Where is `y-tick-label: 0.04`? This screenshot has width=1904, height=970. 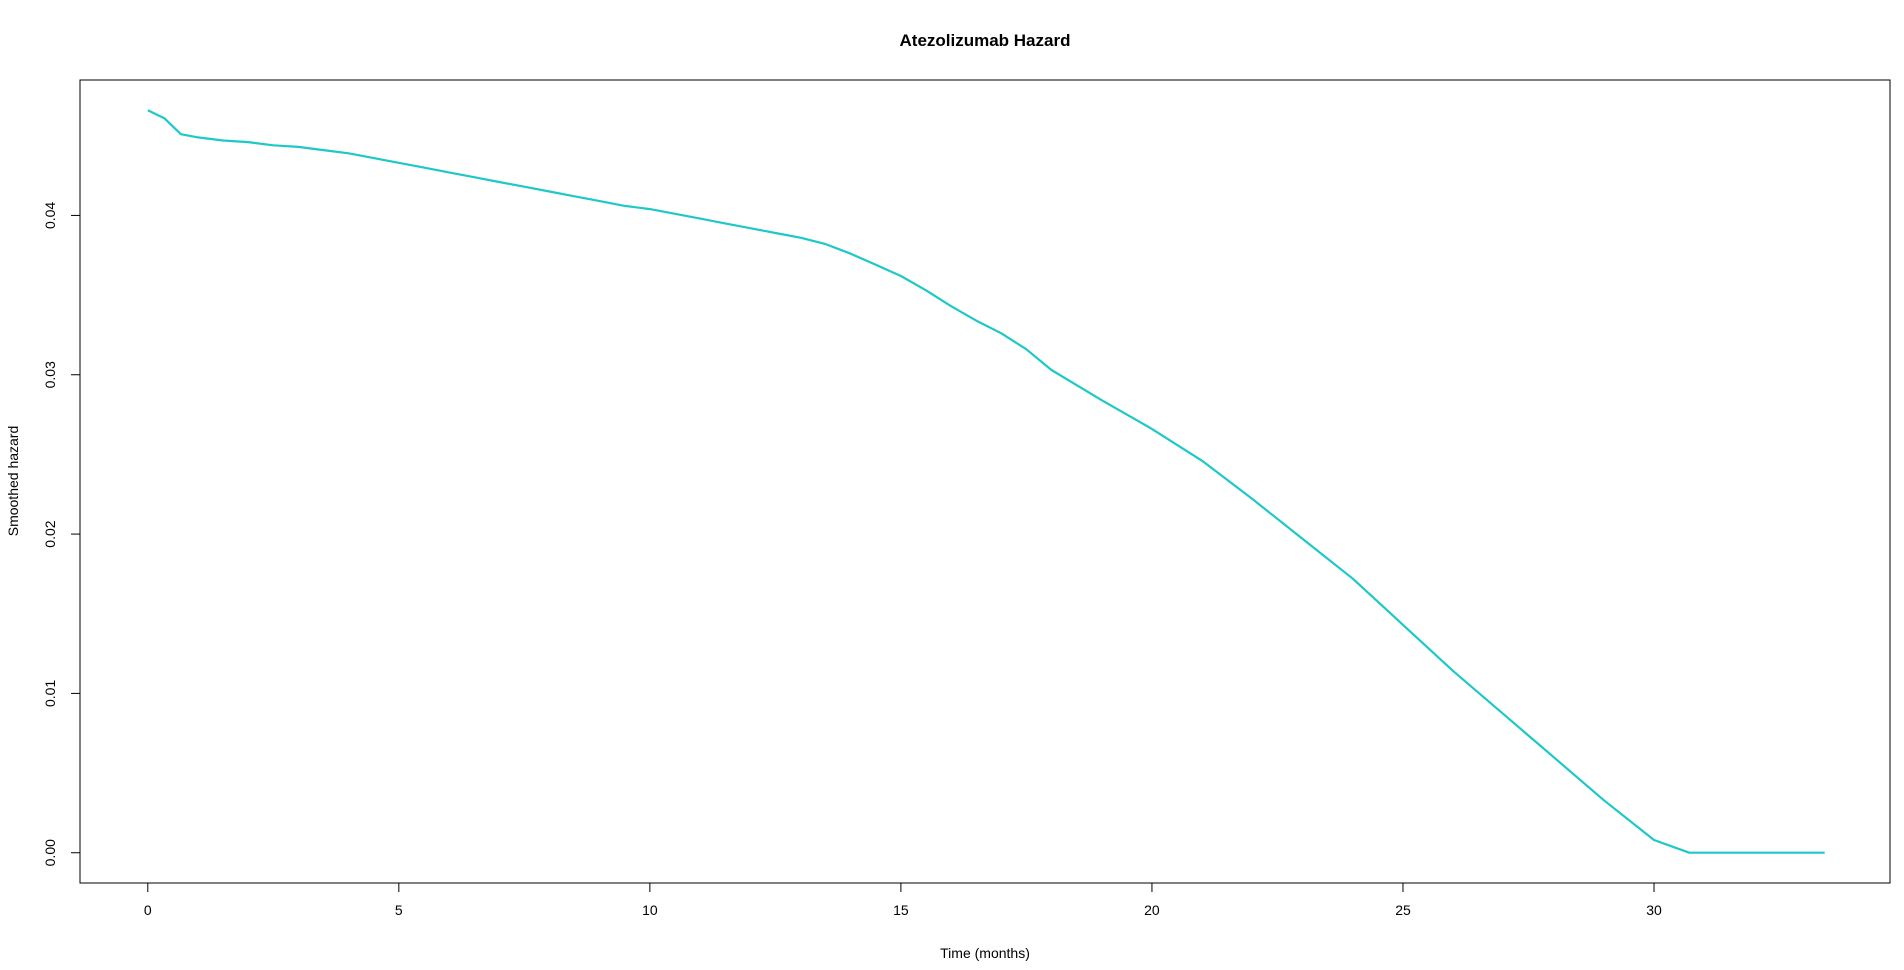
y-tick-label: 0.04 is located at coordinates (50, 215).